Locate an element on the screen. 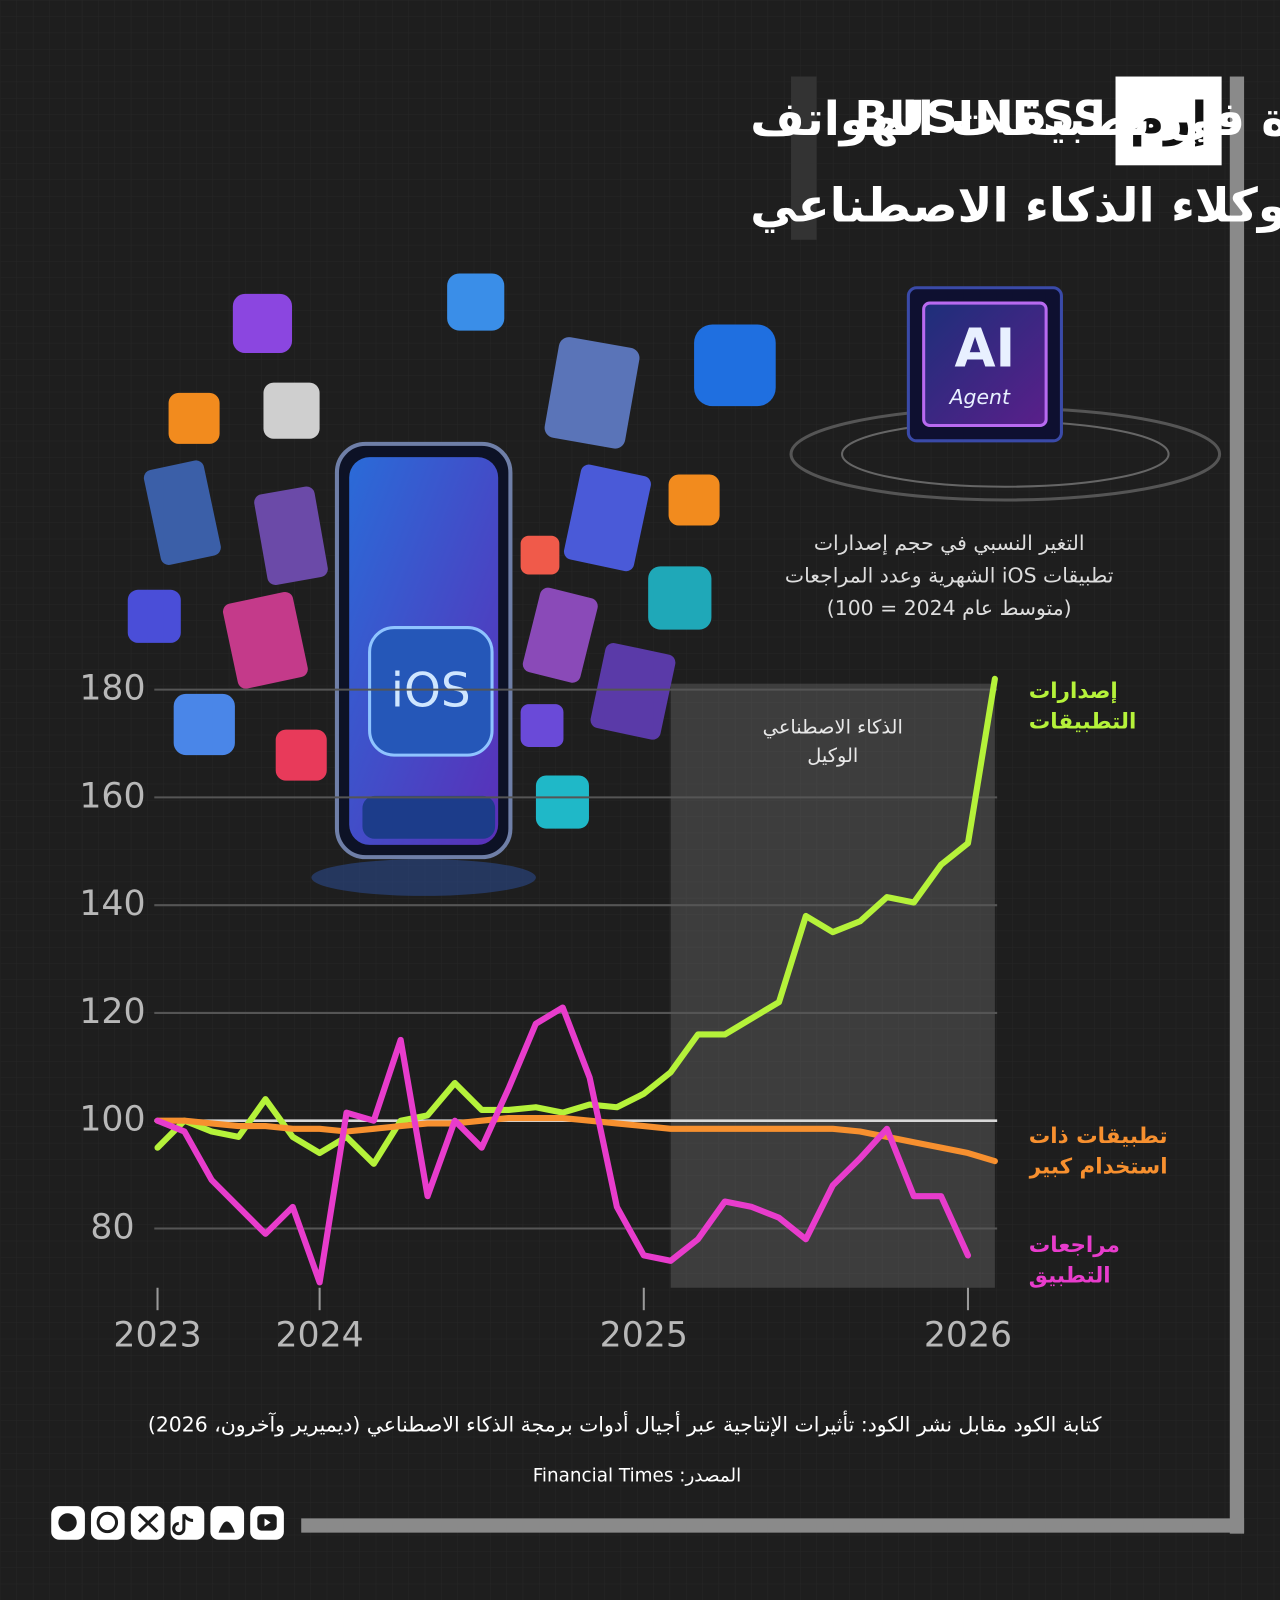 The height and width of the screenshot is (1600, 1280). source: المصدر: Financial Times is located at coordinates (637, 1476).